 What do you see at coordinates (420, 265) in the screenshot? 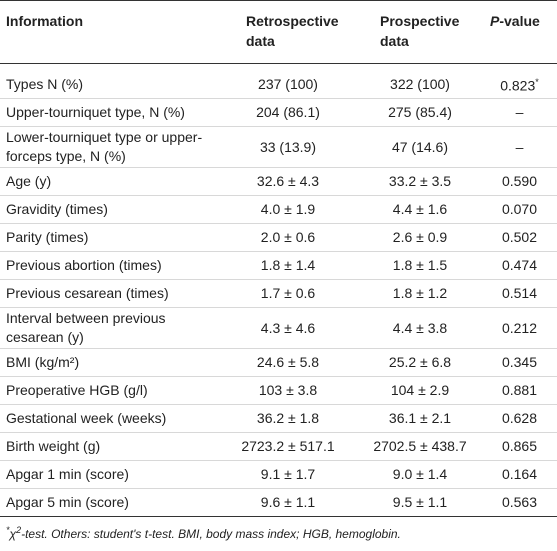
I see `cell-text: 1.8 ± 1.5` at bounding box center [420, 265].